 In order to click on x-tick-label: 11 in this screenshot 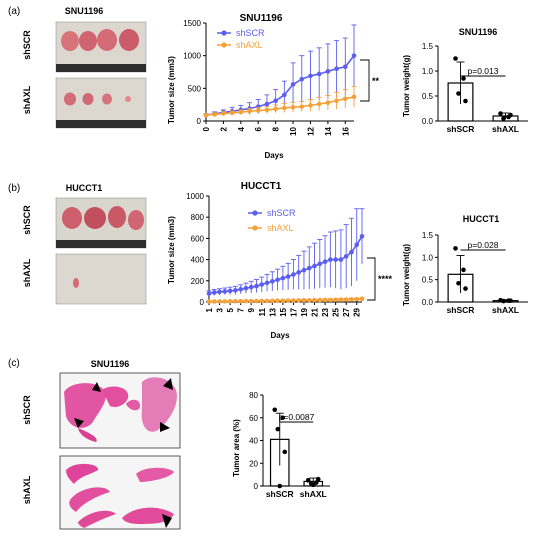, I will do `click(262, 311)`.